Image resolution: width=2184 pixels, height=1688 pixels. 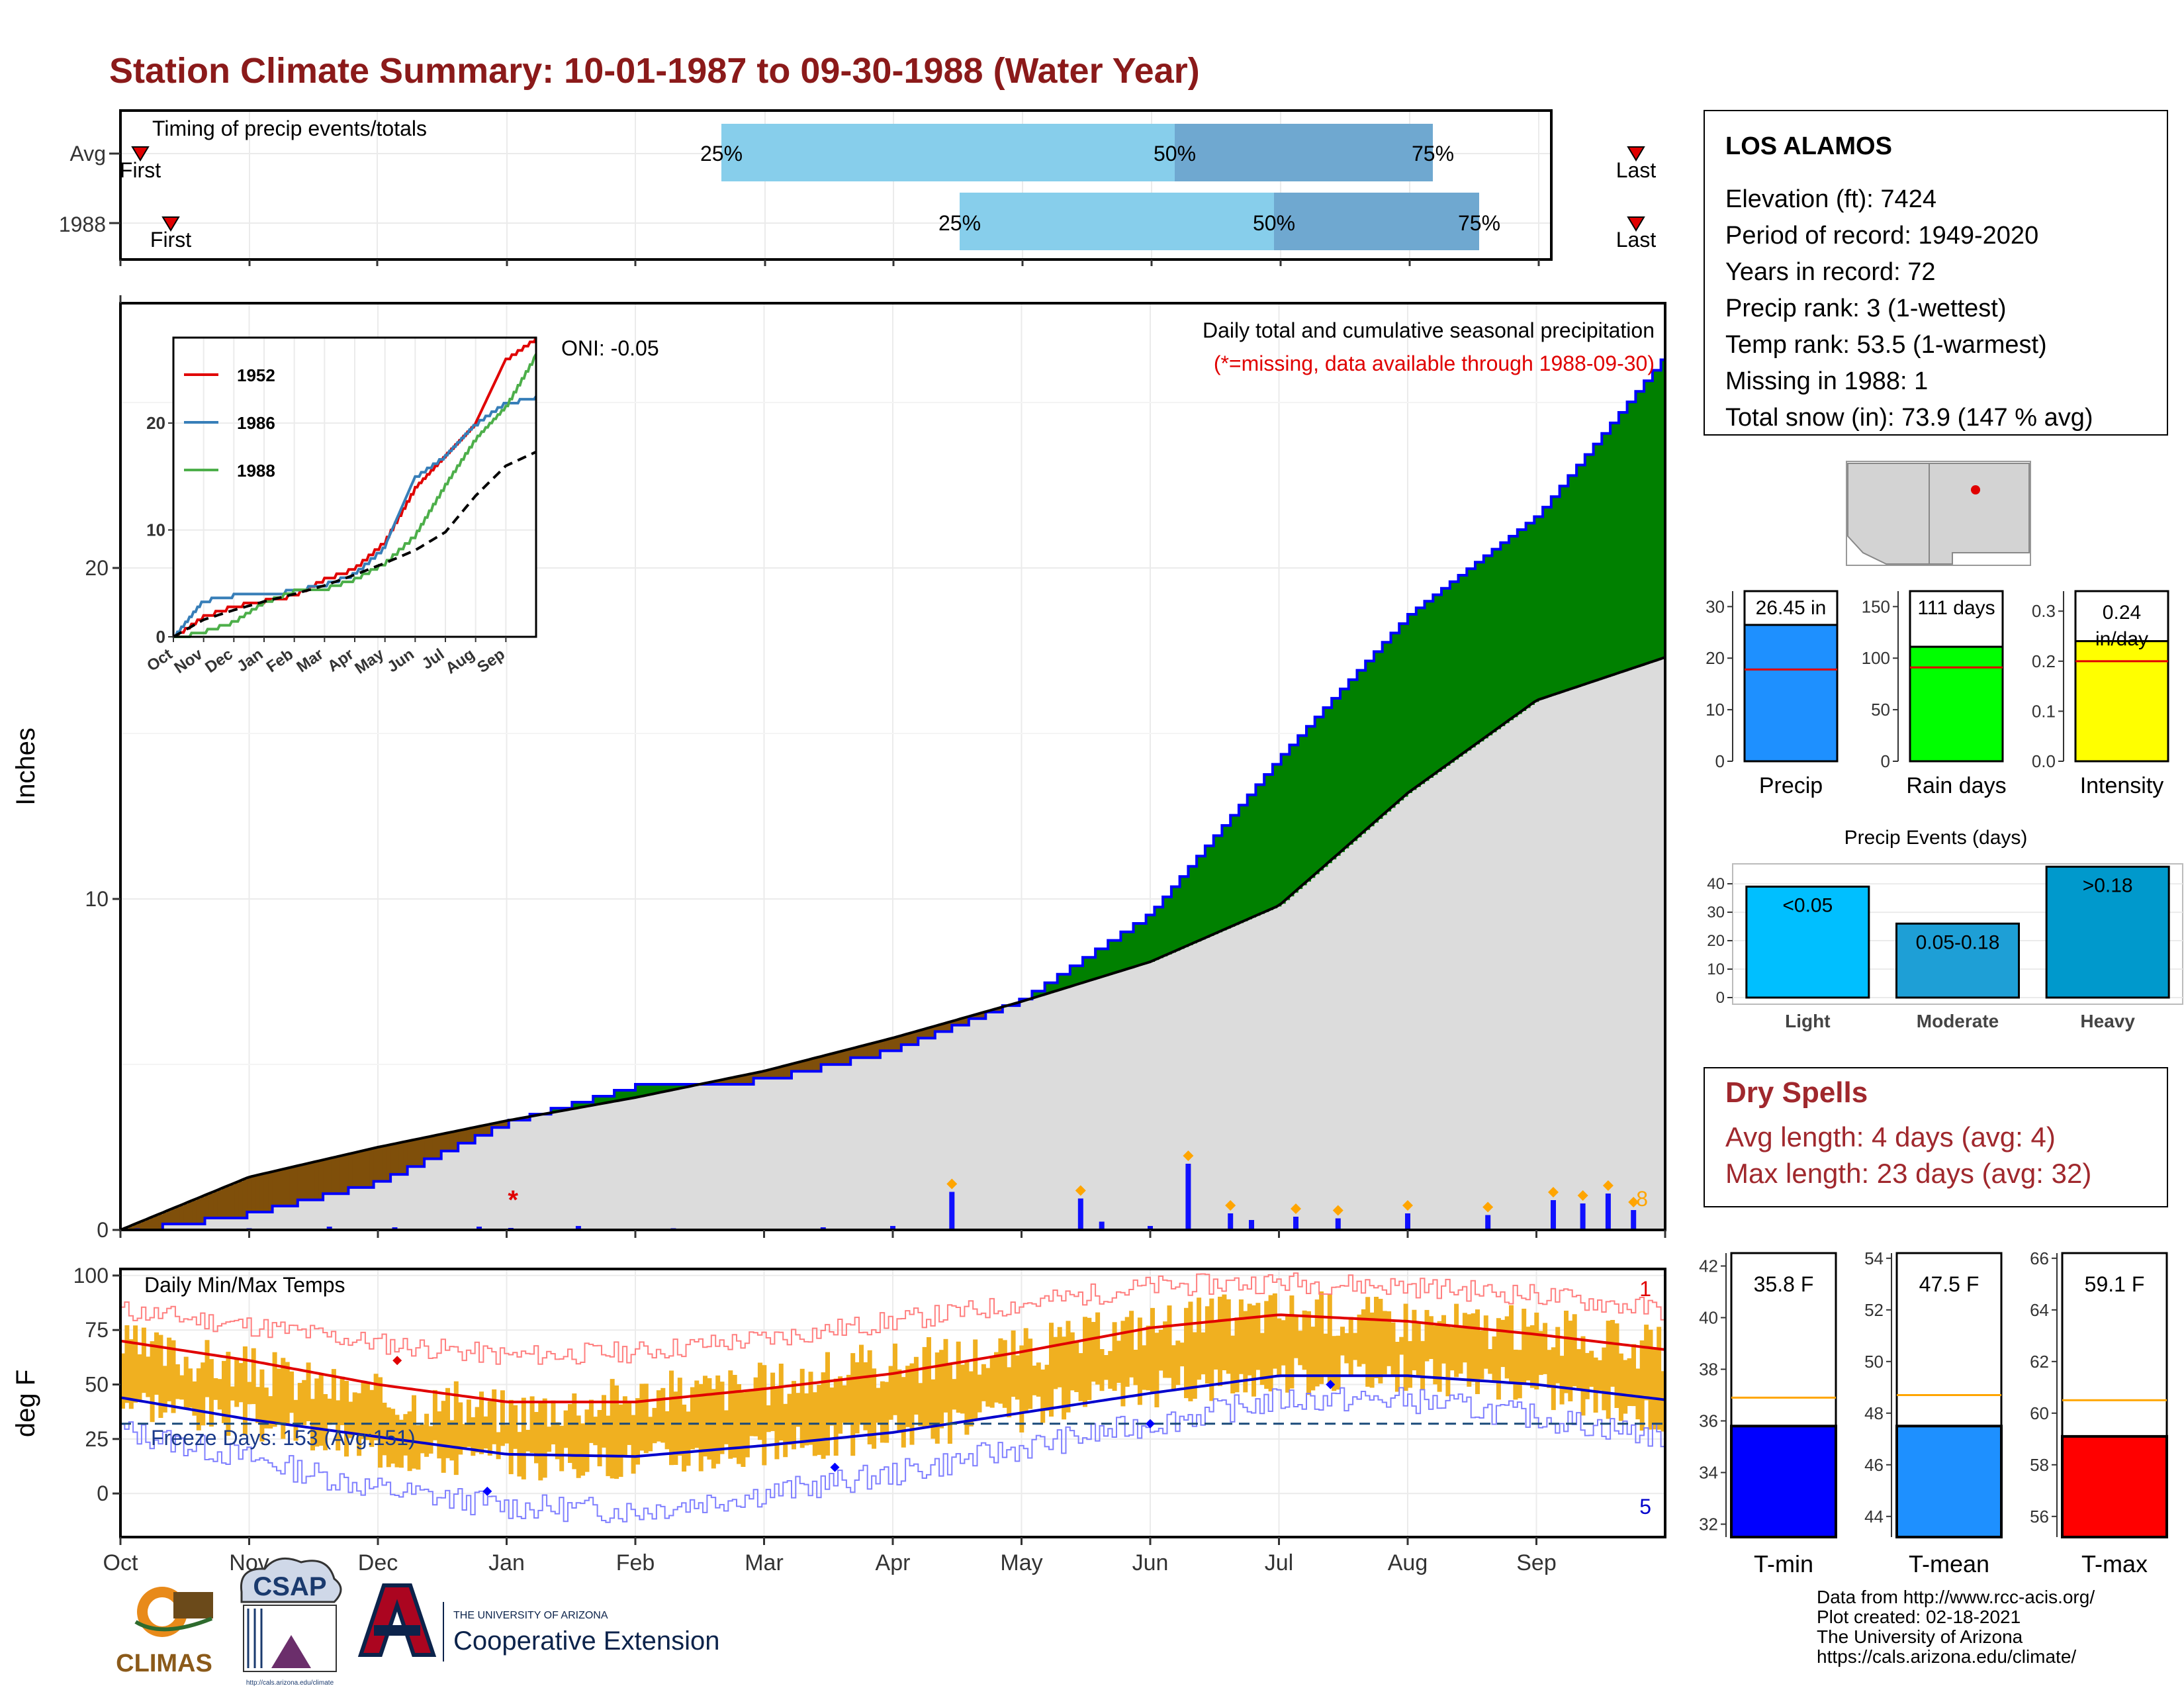 What do you see at coordinates (1826, 381) in the screenshot?
I see `station-missing: Missing in 1988: 1` at bounding box center [1826, 381].